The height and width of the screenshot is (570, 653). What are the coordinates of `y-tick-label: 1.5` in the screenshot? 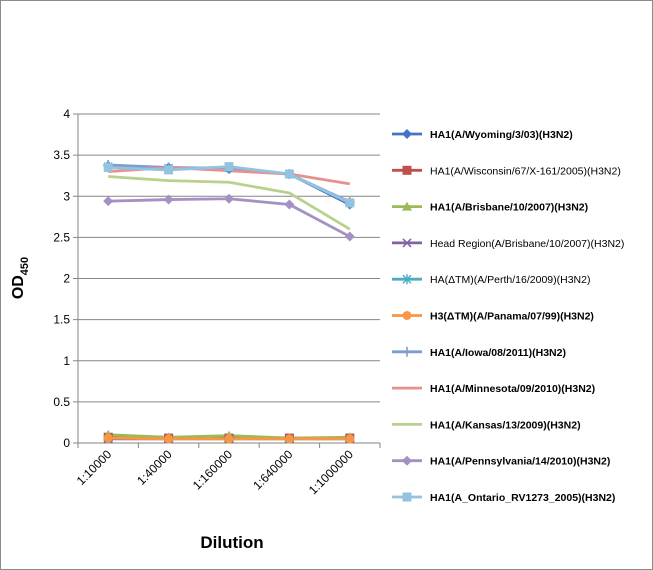 It's located at (61, 320).